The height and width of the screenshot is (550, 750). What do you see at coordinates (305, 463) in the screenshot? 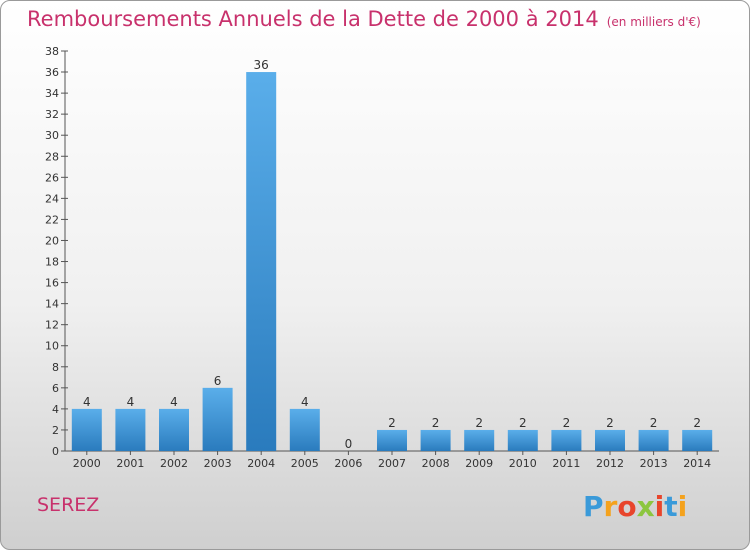
I see `x-tick-label: 2005` at bounding box center [305, 463].